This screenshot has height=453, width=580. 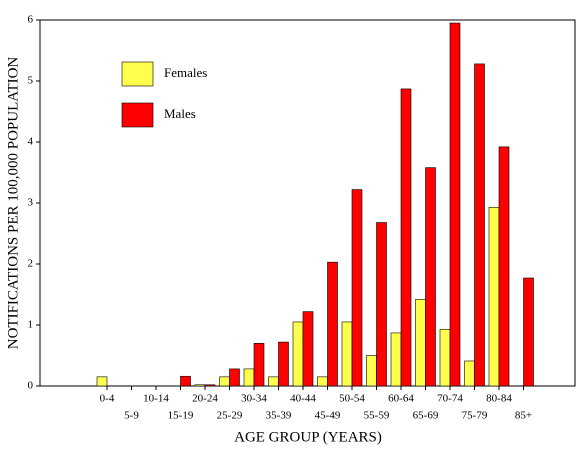 What do you see at coordinates (31, 386) in the screenshot?
I see `y-tick-label: 0` at bounding box center [31, 386].